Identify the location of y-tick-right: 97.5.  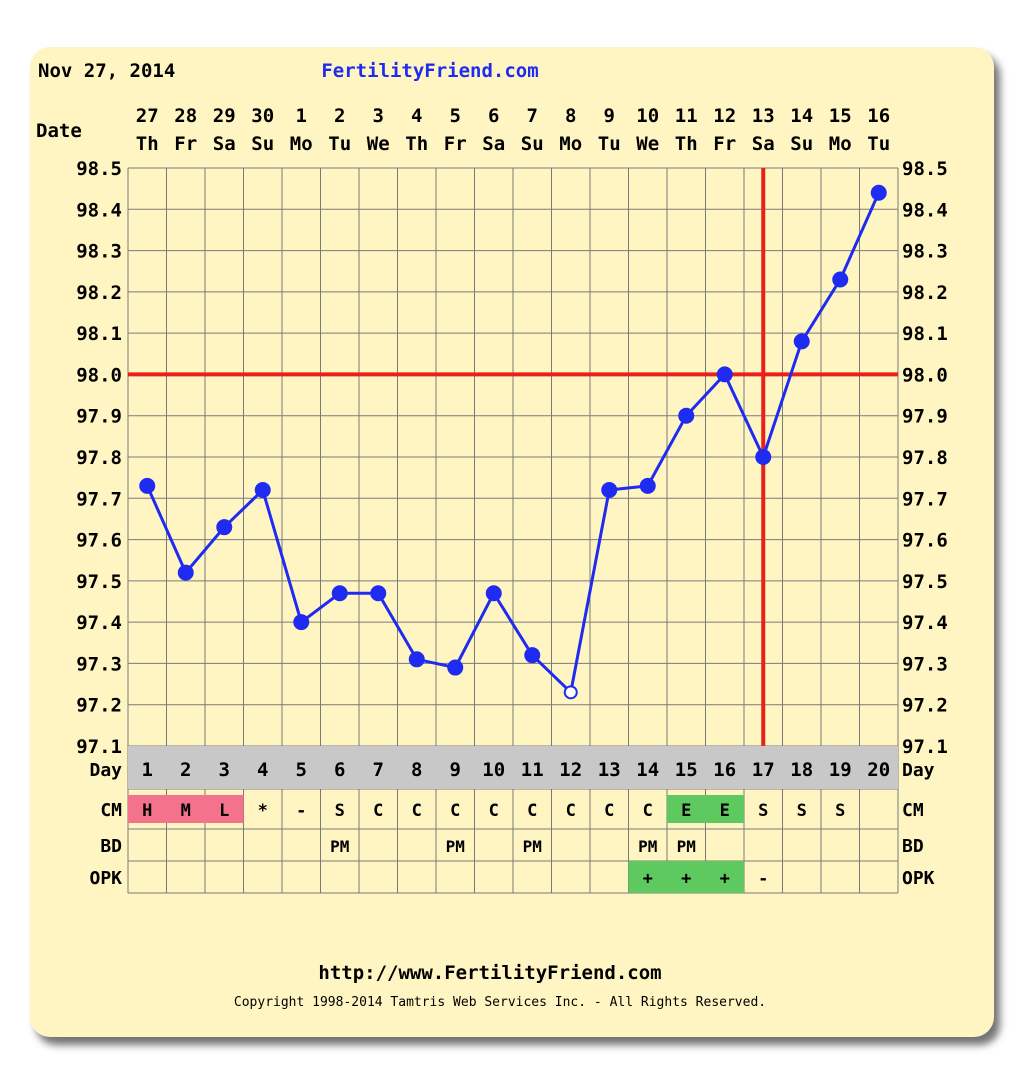
(925, 582).